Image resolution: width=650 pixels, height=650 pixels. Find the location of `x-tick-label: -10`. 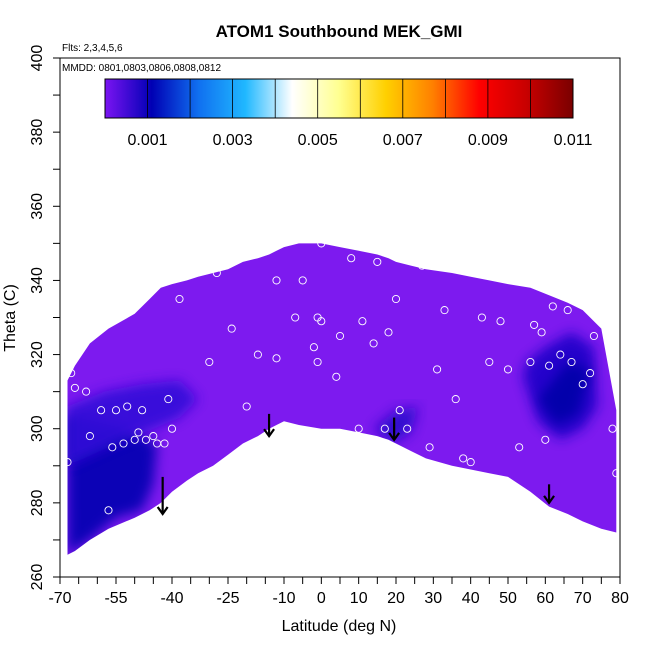

x-tick-label: -10 is located at coordinates (283, 598).